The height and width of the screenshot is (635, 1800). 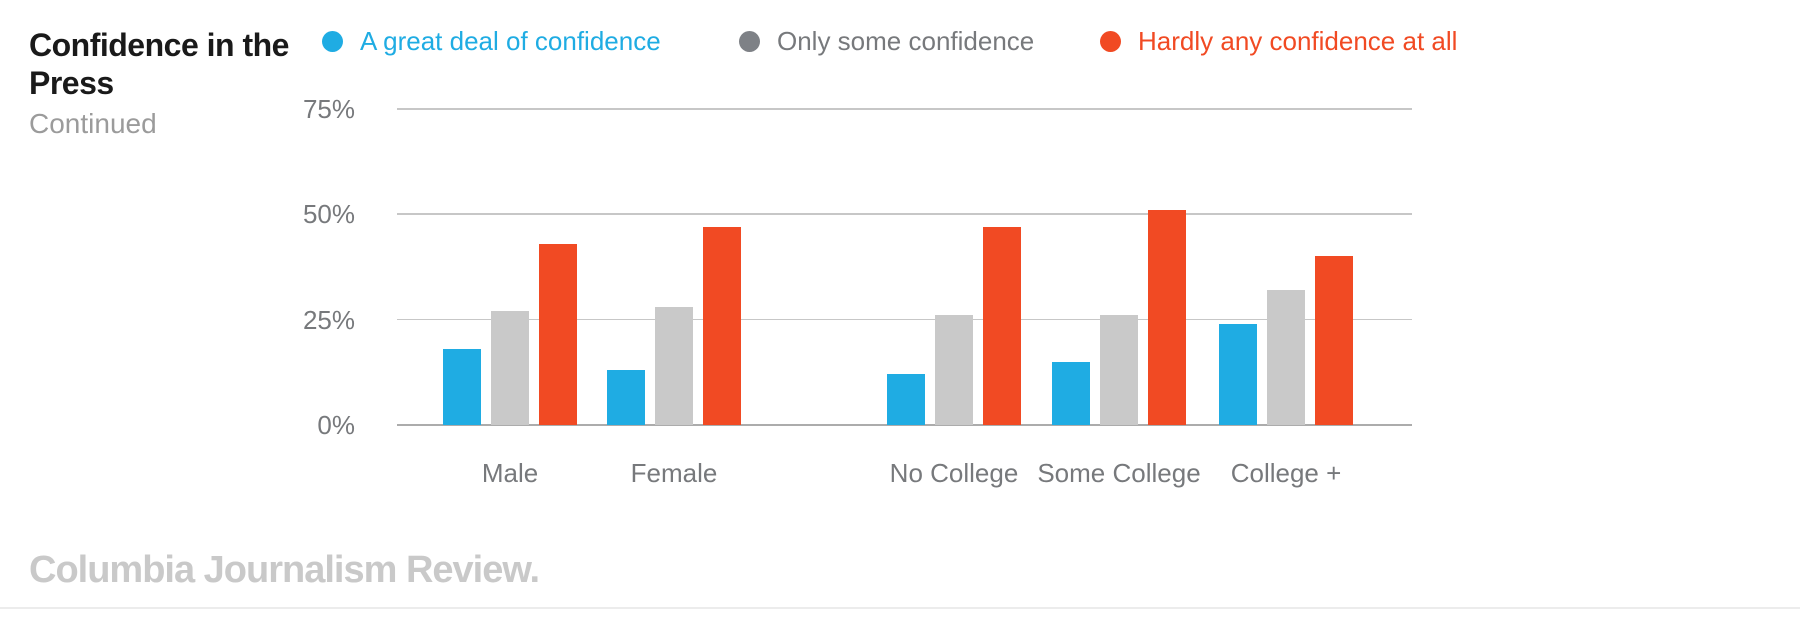 What do you see at coordinates (906, 399) in the screenshot?
I see `bar-no-college-great-deal` at bounding box center [906, 399].